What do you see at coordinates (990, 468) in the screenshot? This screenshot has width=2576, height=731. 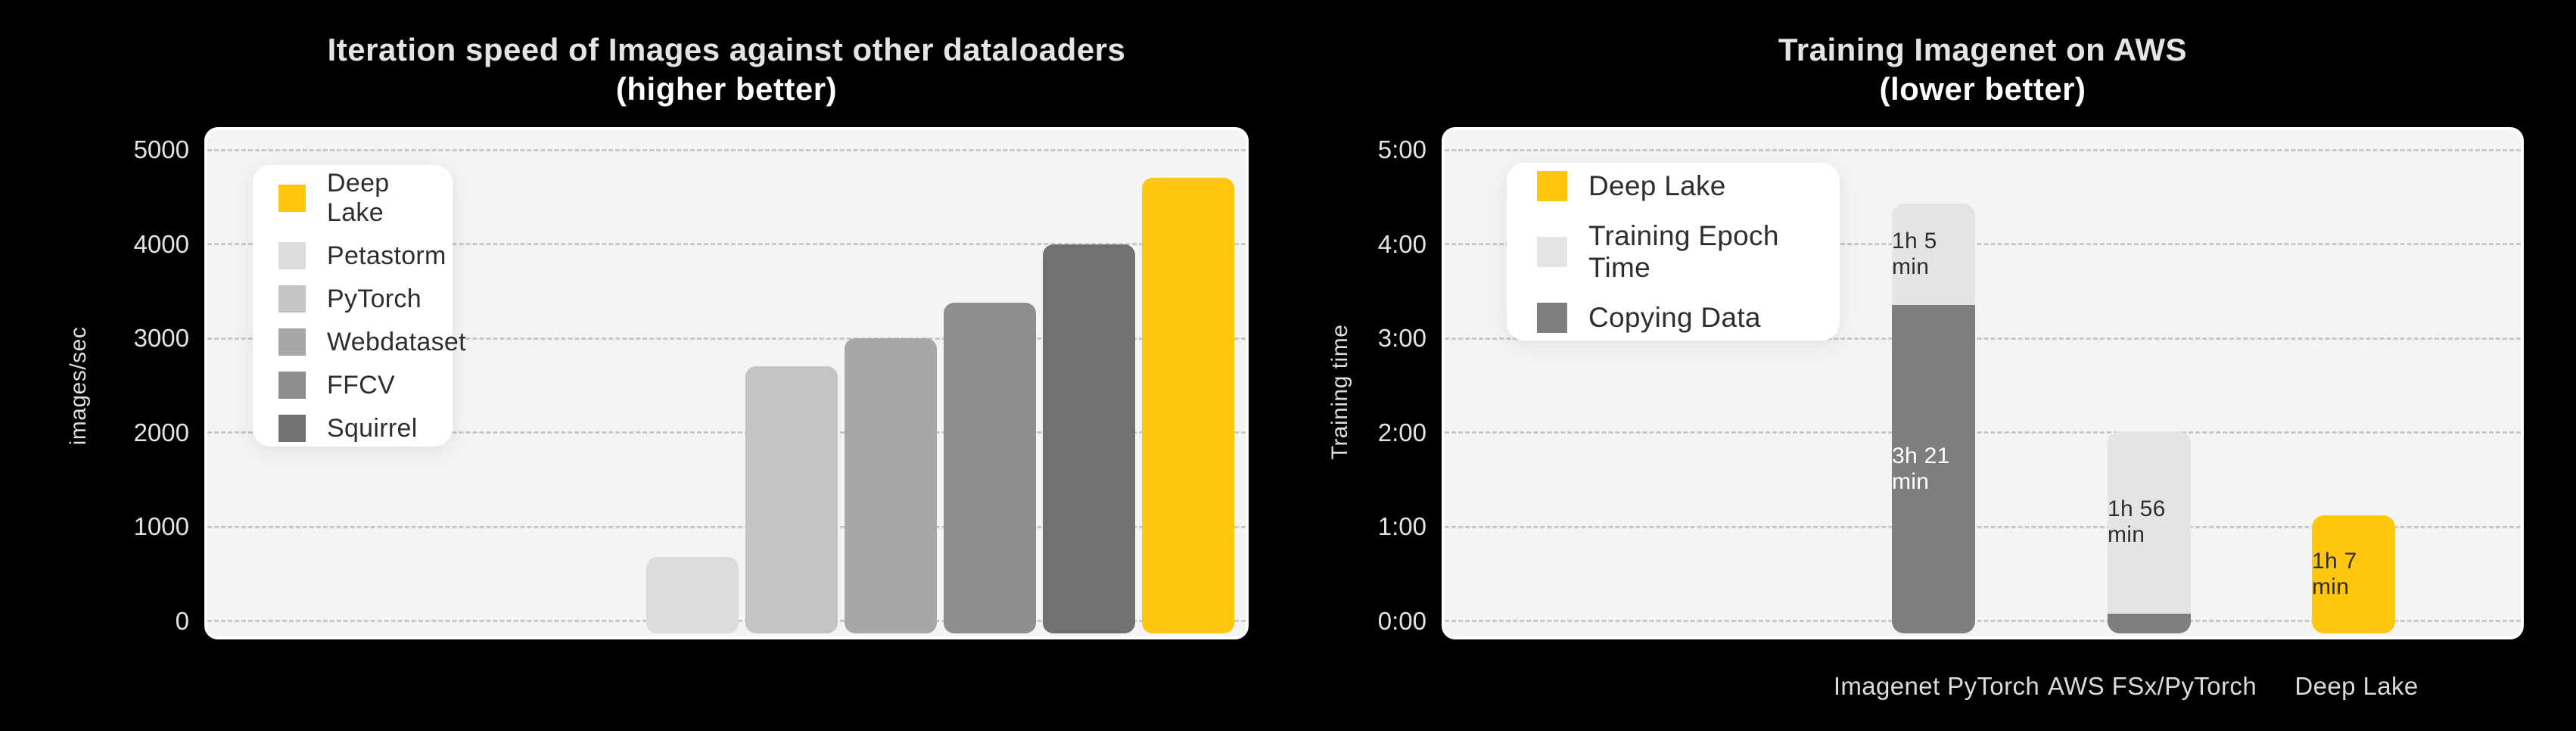 I see `bar-ffcv` at bounding box center [990, 468].